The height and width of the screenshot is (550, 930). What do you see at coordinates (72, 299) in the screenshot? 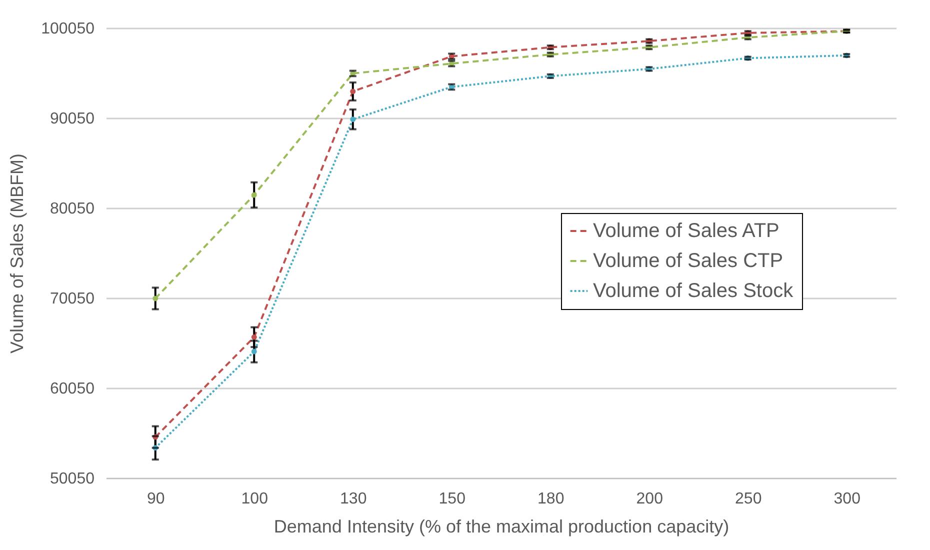
I see `y-tick-label: 70050` at bounding box center [72, 299].